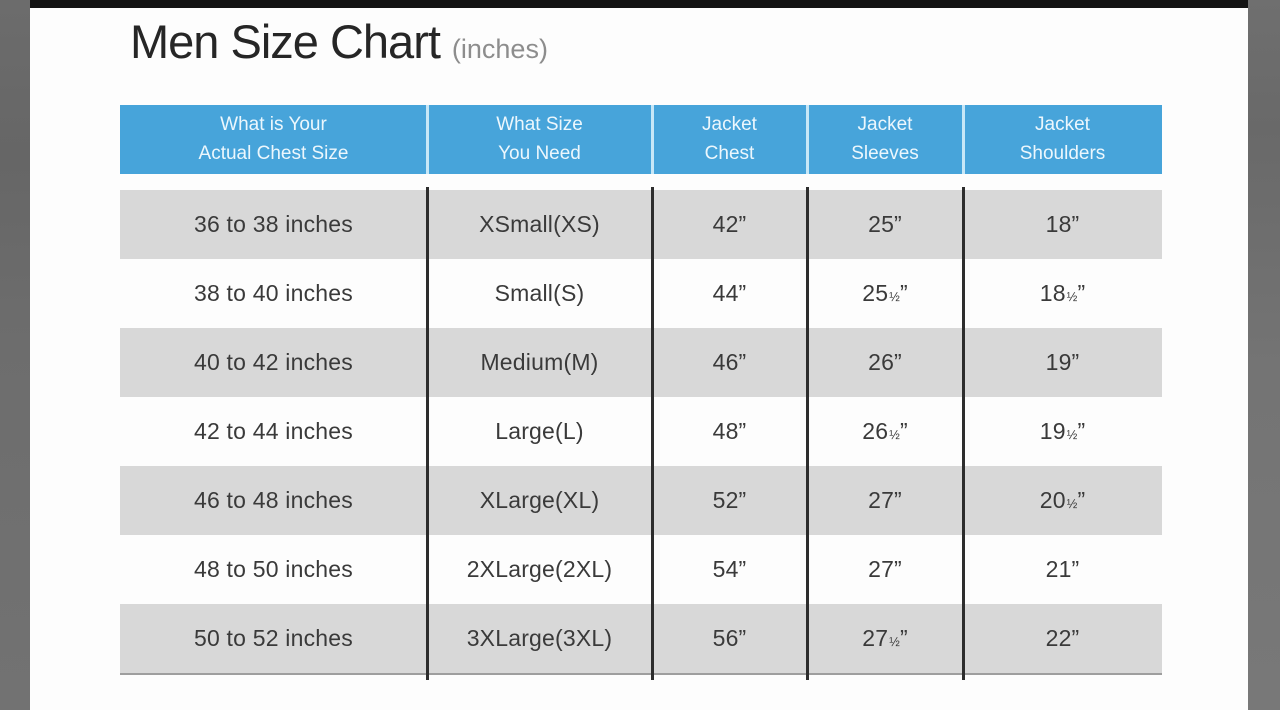  What do you see at coordinates (729, 500) in the screenshot?
I see `cell-jacket-chest: 52”` at bounding box center [729, 500].